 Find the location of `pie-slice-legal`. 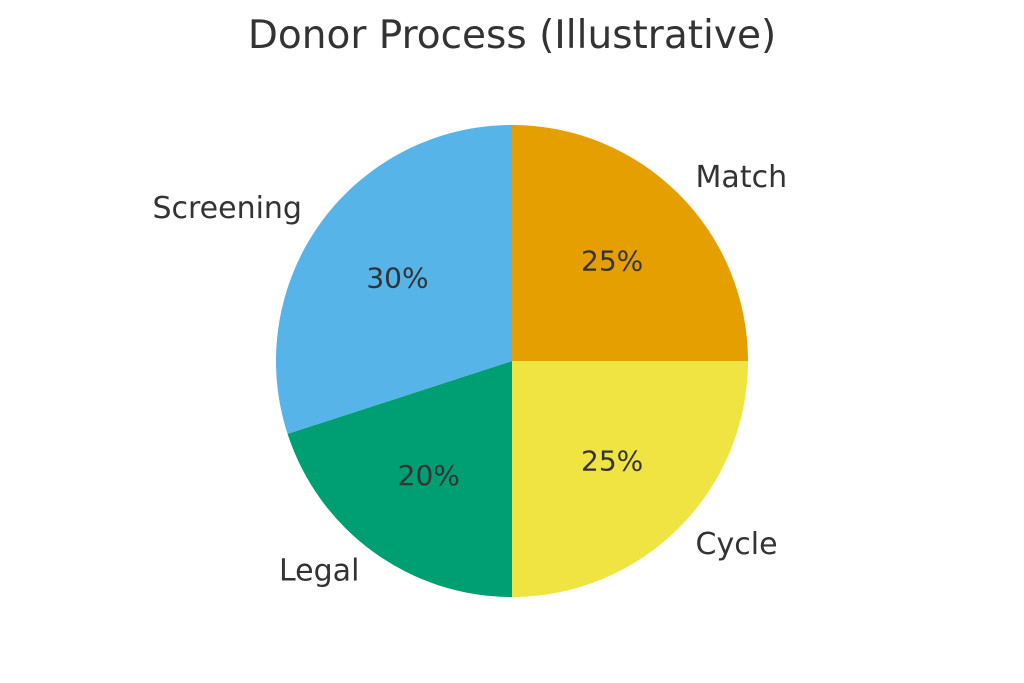

pie-slice-legal is located at coordinates (399, 479).